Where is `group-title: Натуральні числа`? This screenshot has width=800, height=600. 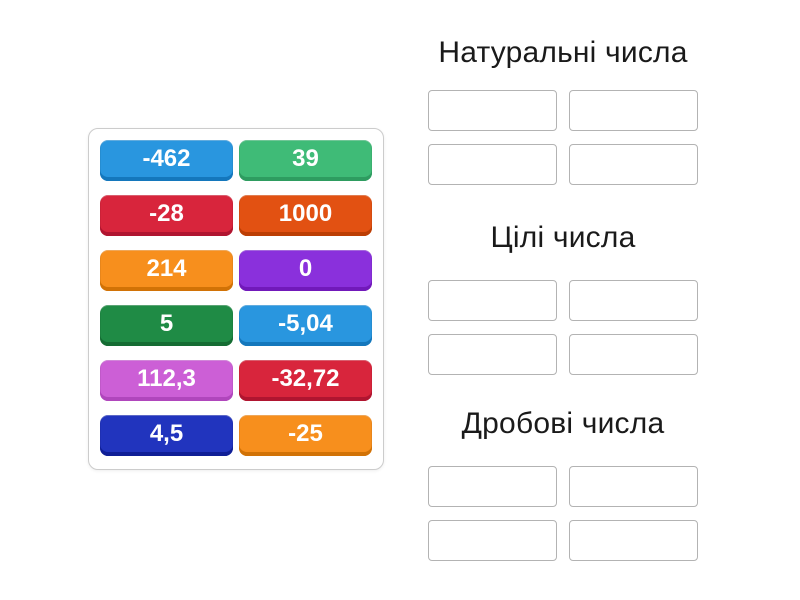
group-title: Натуральні числа is located at coordinates (563, 52).